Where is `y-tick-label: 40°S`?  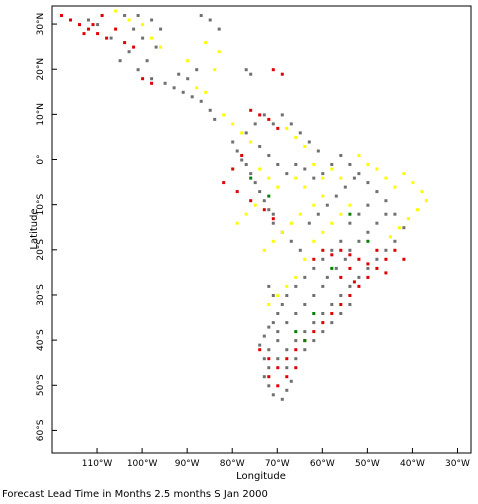 y-tick-label: 40°S is located at coordinates (41, 340).